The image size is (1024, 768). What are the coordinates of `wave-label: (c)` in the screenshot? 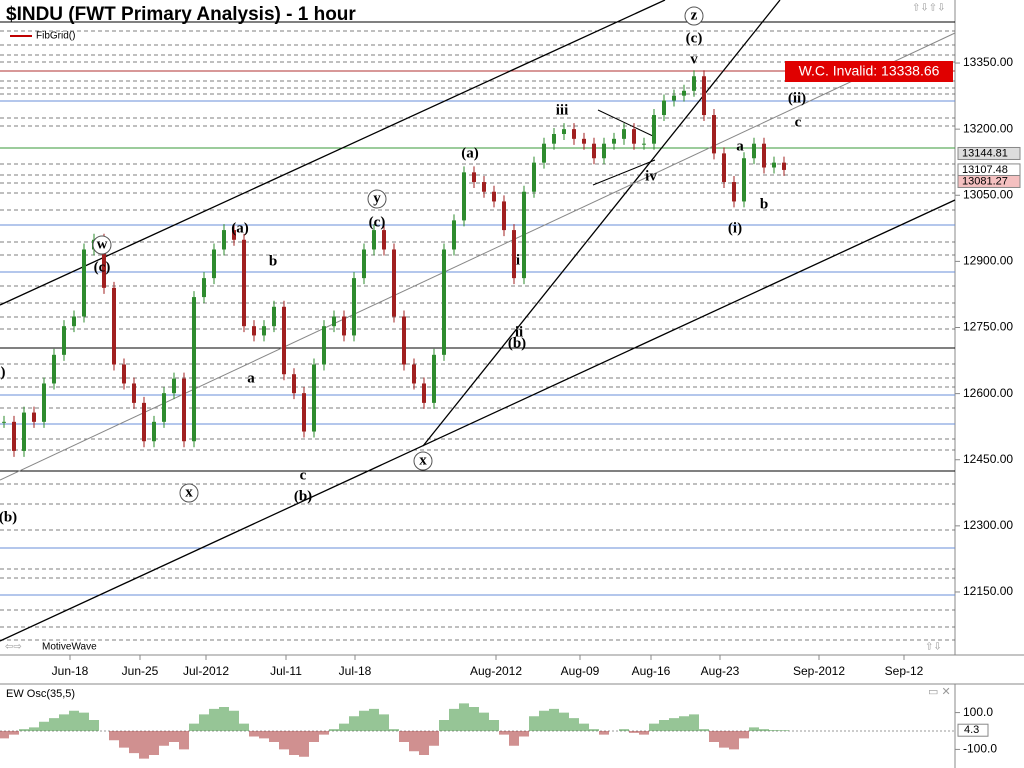 It's located at (102, 267).